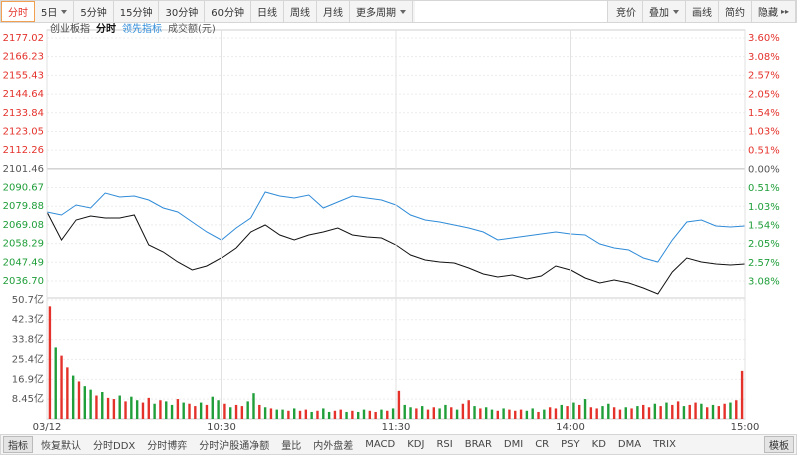 This screenshot has width=797, height=455. Describe the element at coordinates (664, 444) in the screenshot. I see `indicator-tab: TRIX` at that location.